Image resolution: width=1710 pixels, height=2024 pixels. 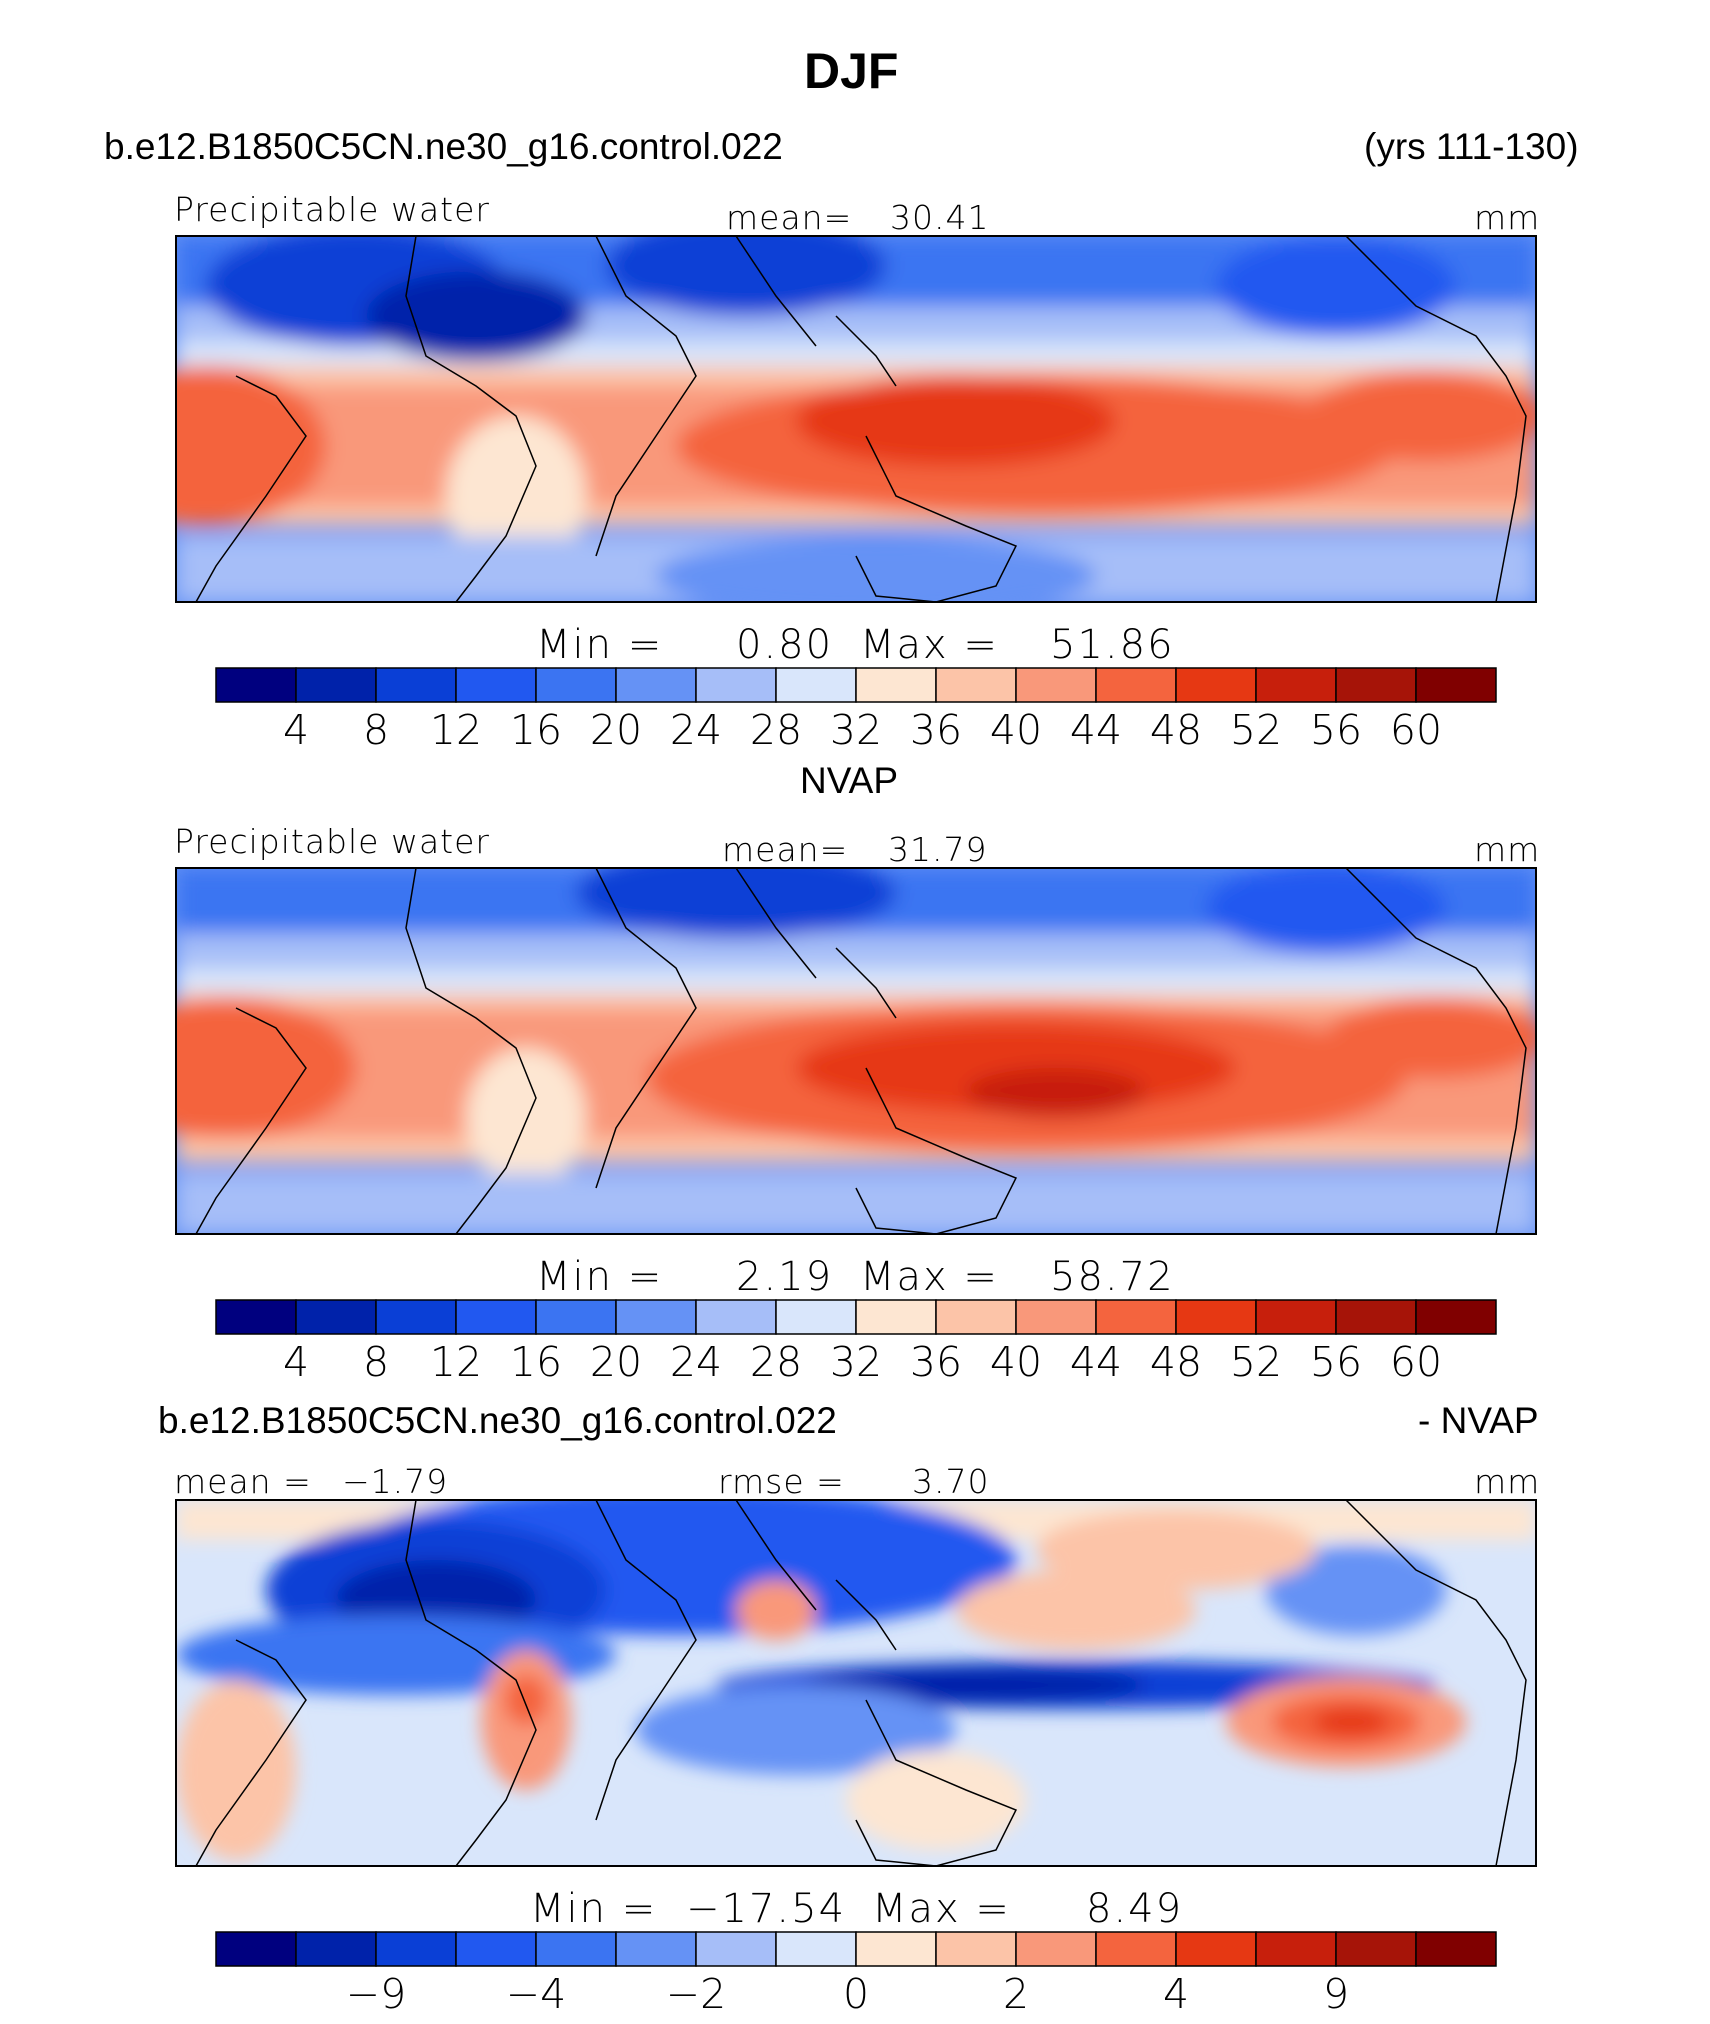 I want to click on colorbar-tick-label: 52, so click(x=1256, y=730).